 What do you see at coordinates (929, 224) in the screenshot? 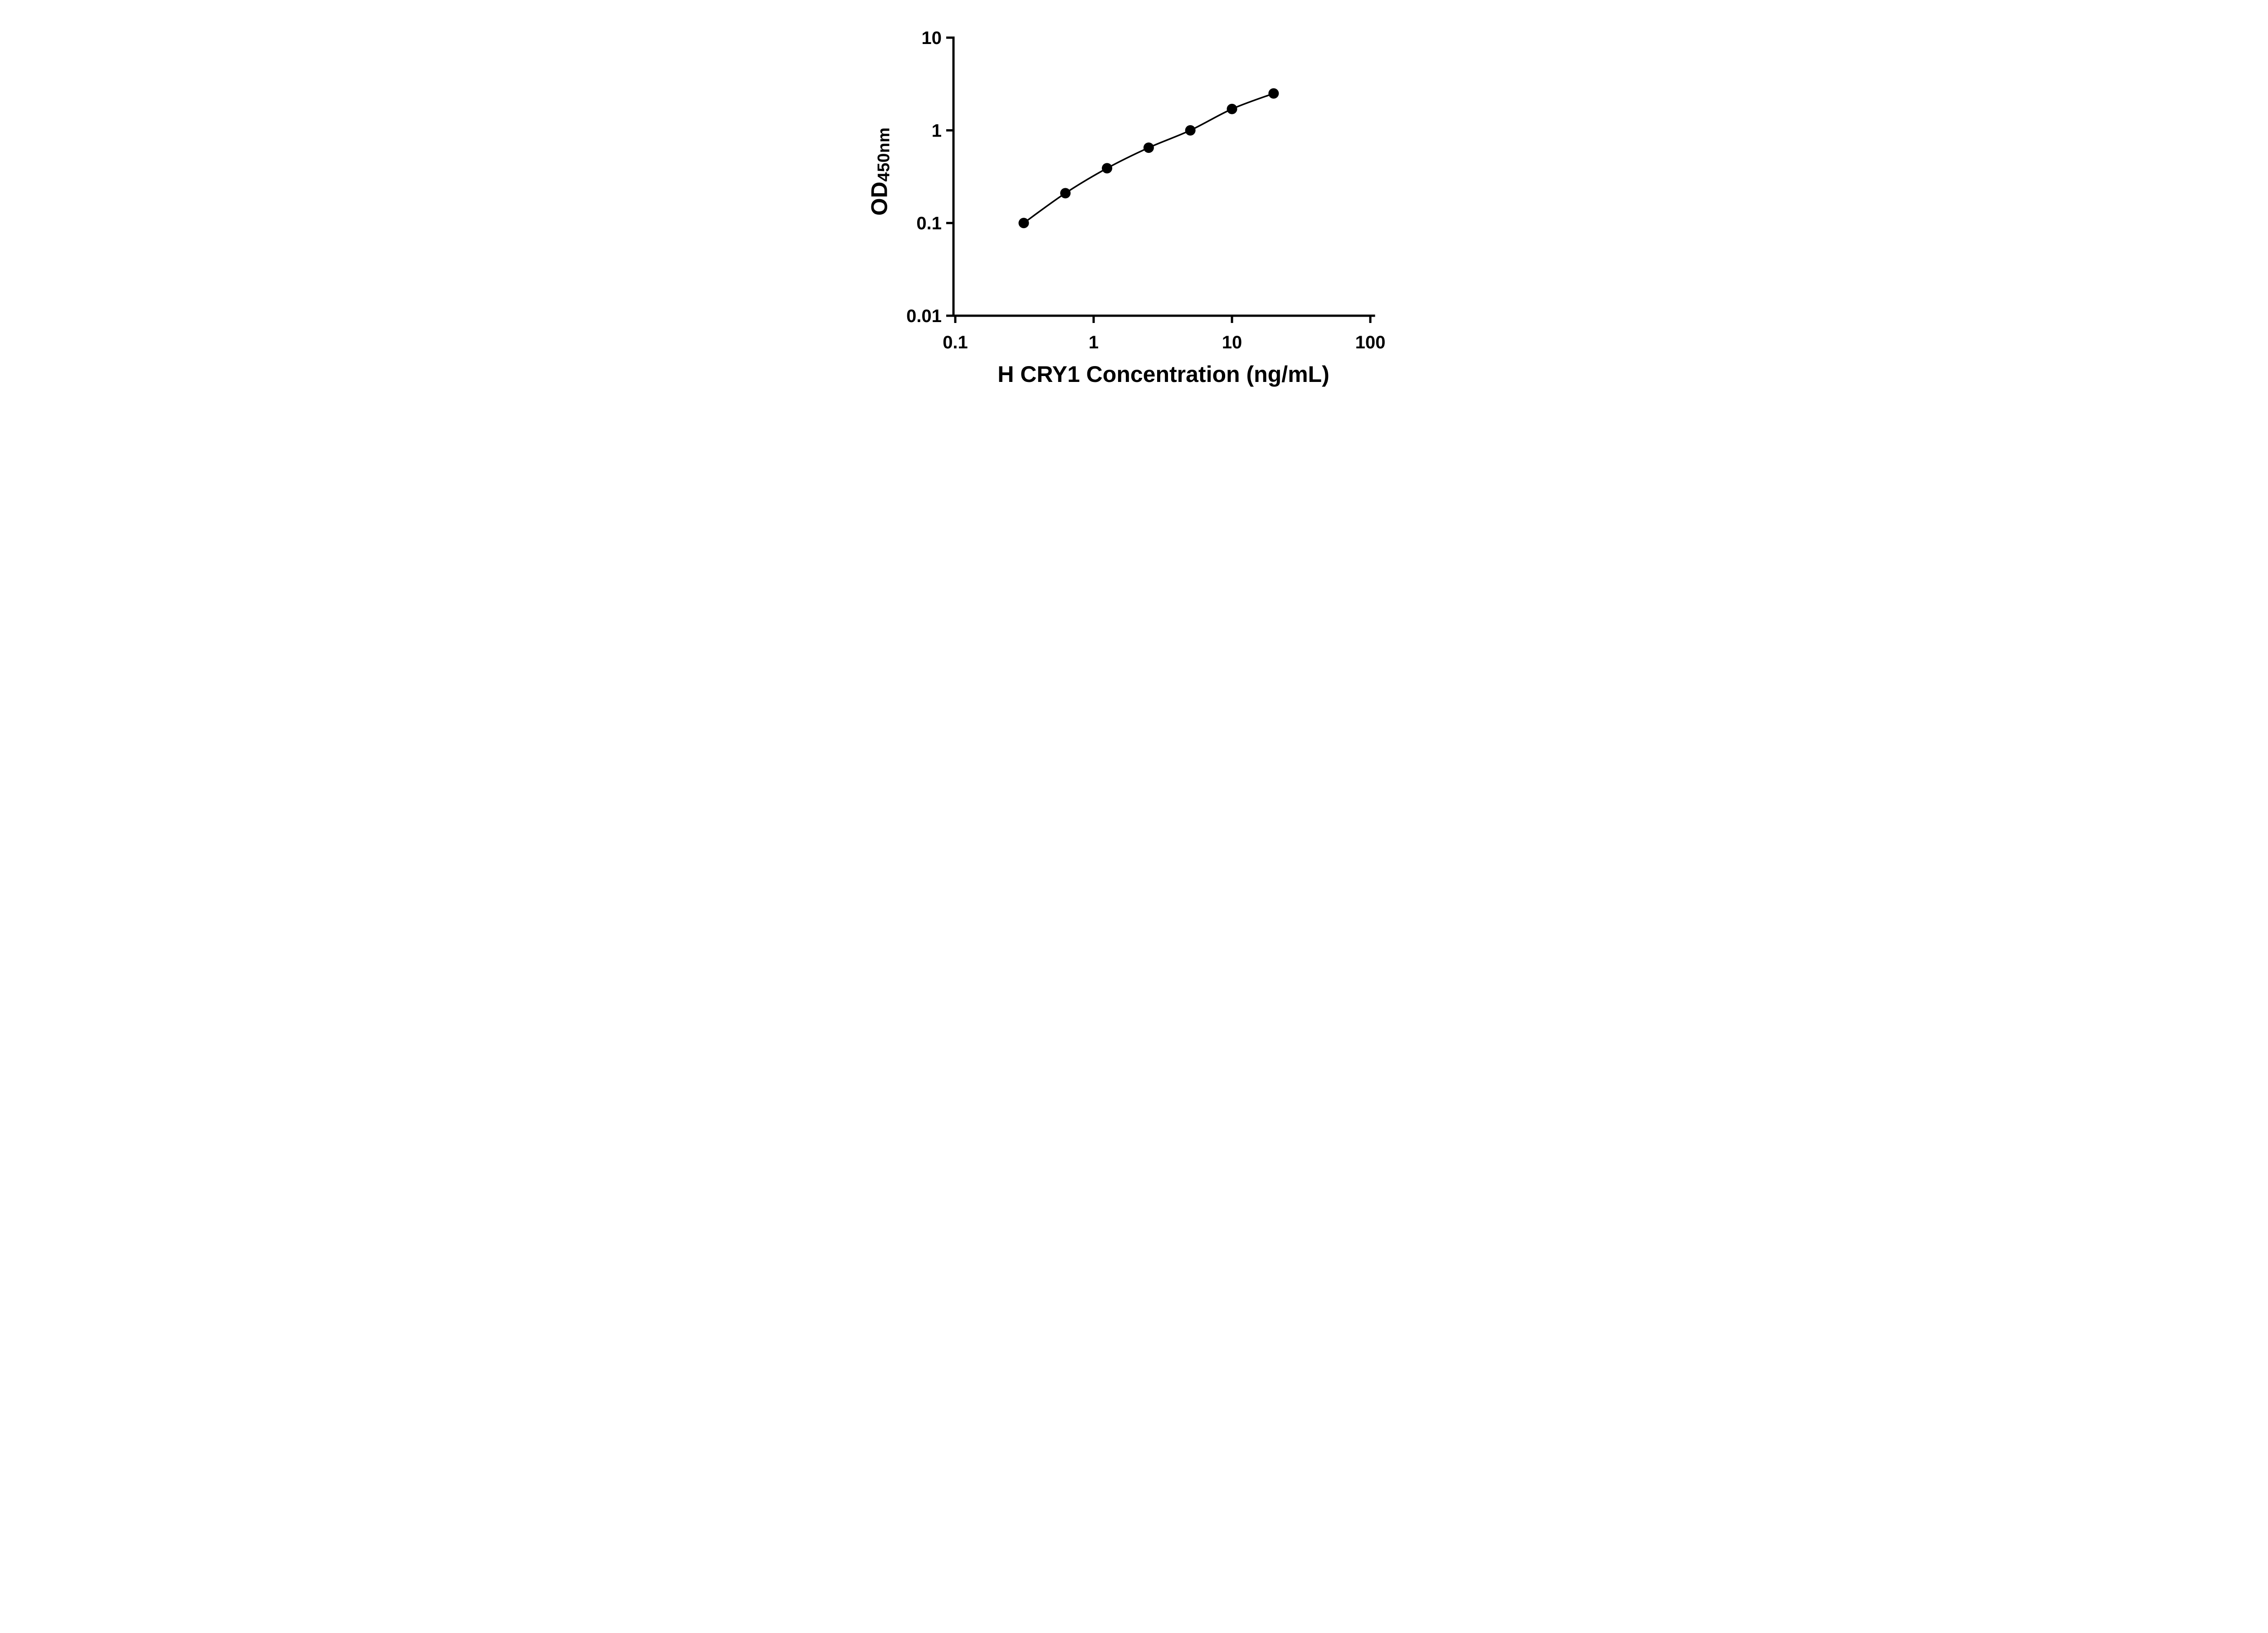
I see `y-tick-label: 0.1` at bounding box center [929, 224].